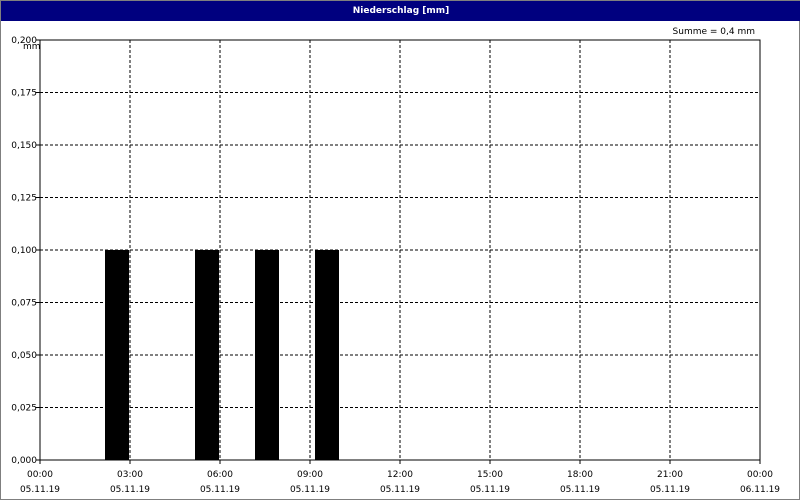 Image resolution: width=800 pixels, height=500 pixels. Describe the element at coordinates (24, 199) in the screenshot. I see `y-tick-label: 0,125` at that location.